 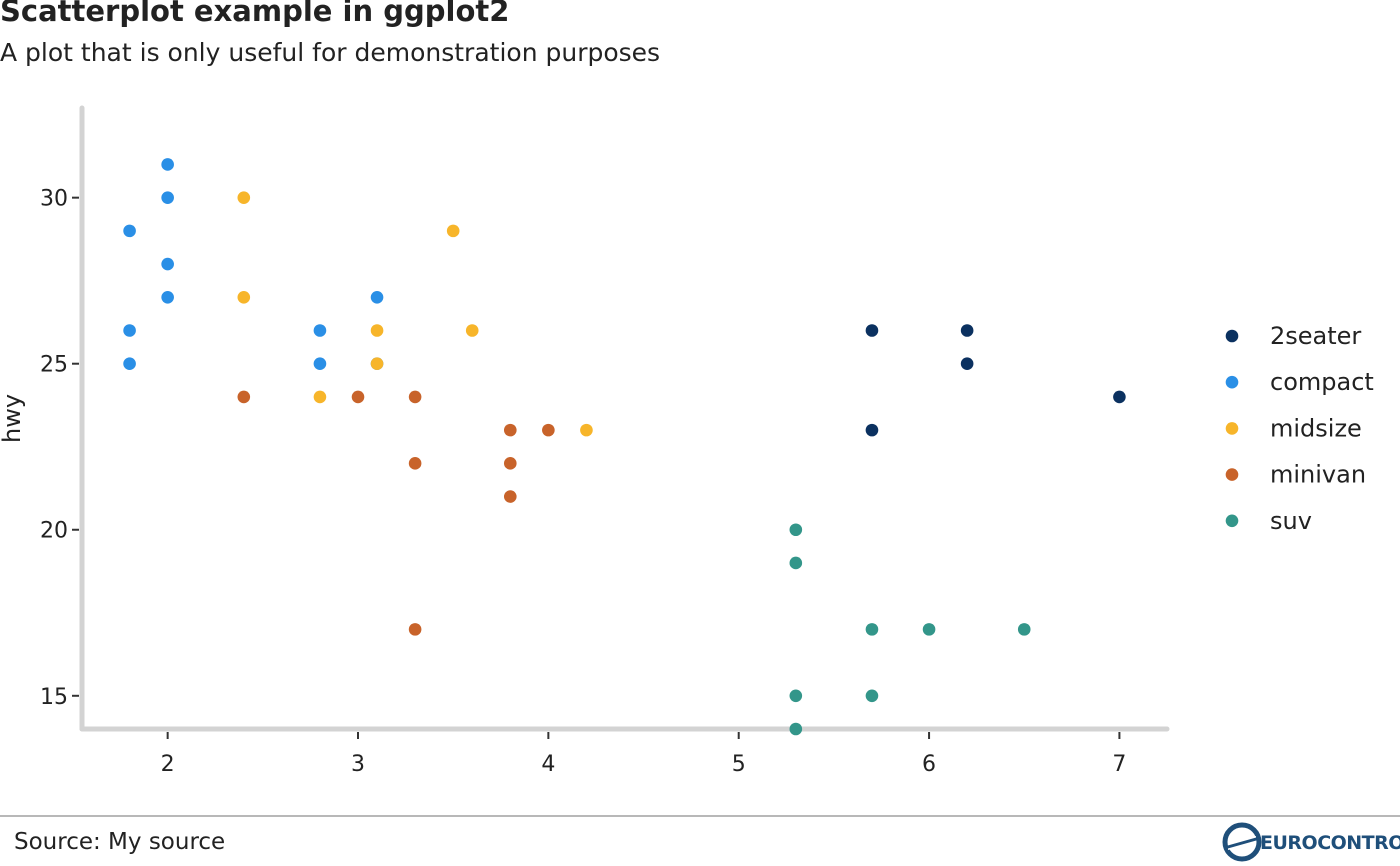 What do you see at coordinates (929, 764) in the screenshot?
I see `x-tick-label: 6` at bounding box center [929, 764].